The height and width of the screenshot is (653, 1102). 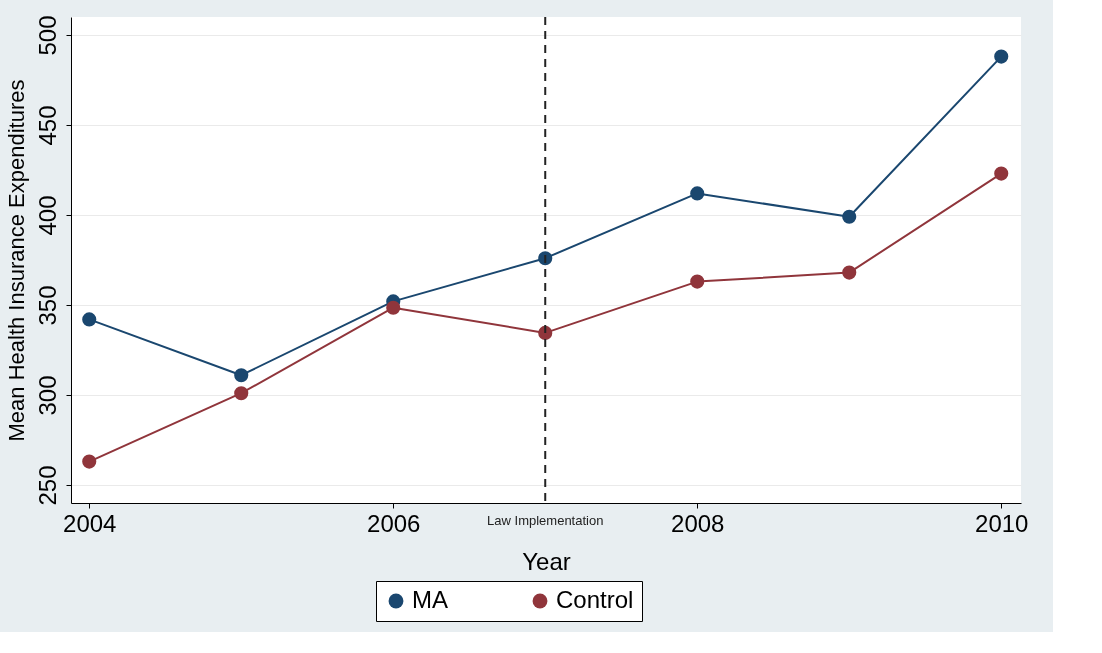 What do you see at coordinates (545, 520) in the screenshot?
I see `ref-line-label: Law Implementation` at bounding box center [545, 520].